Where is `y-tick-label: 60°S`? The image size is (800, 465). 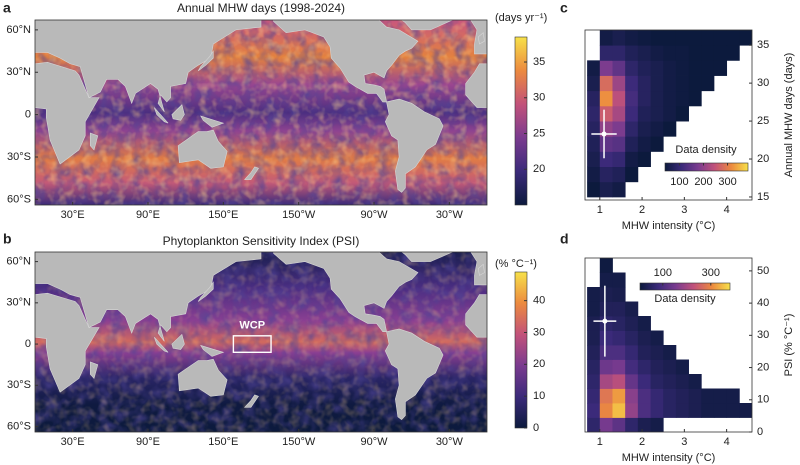 y-tick-label: 60°S is located at coordinates (19, 199).